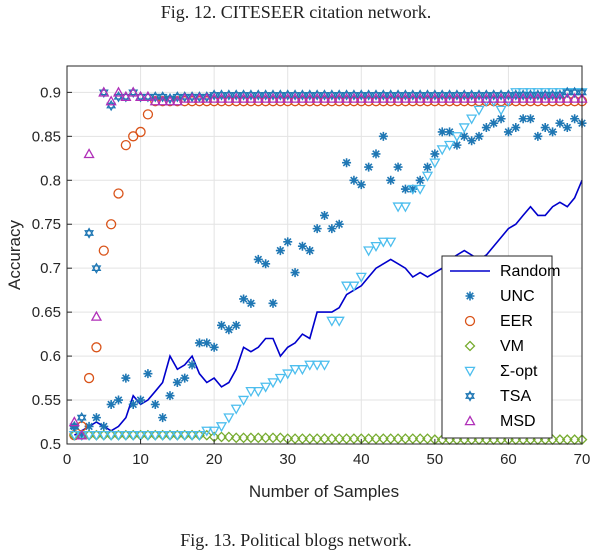  I want to click on legend-label-eer: EER, so click(516, 321).